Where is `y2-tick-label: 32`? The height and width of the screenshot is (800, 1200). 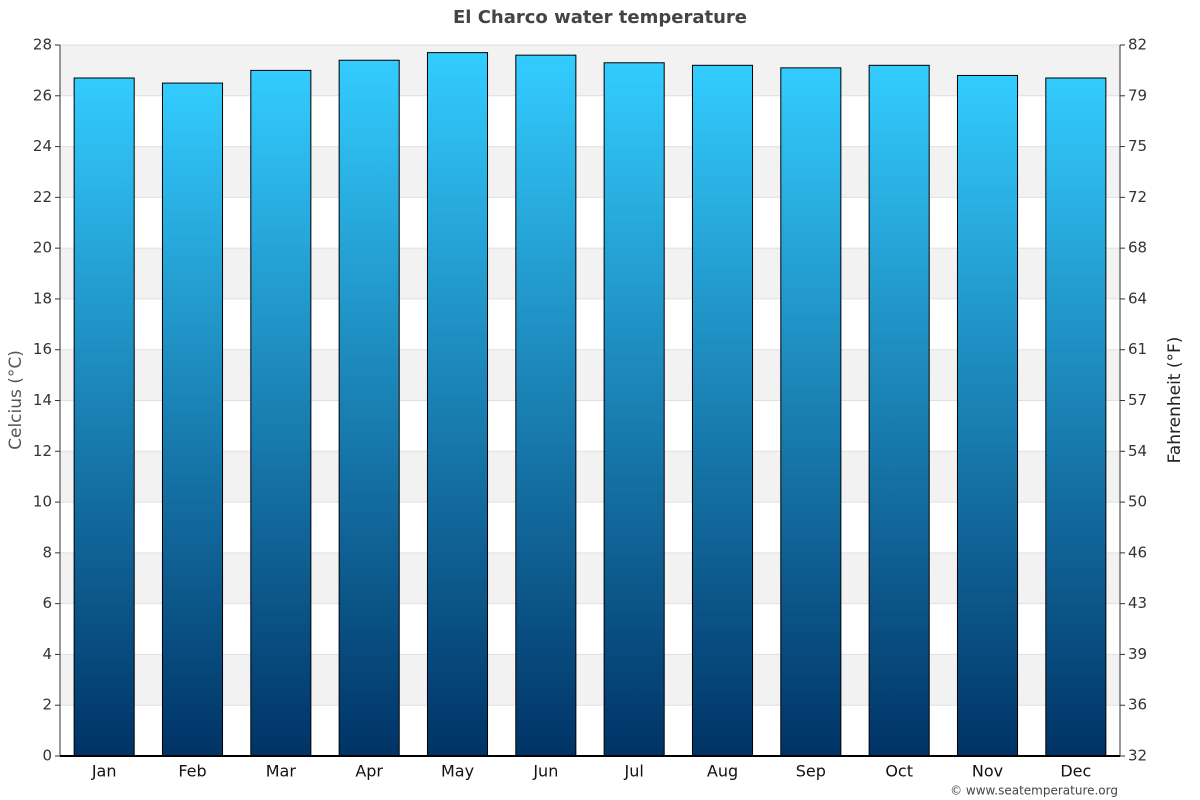 y2-tick-label: 32 is located at coordinates (1137, 756).